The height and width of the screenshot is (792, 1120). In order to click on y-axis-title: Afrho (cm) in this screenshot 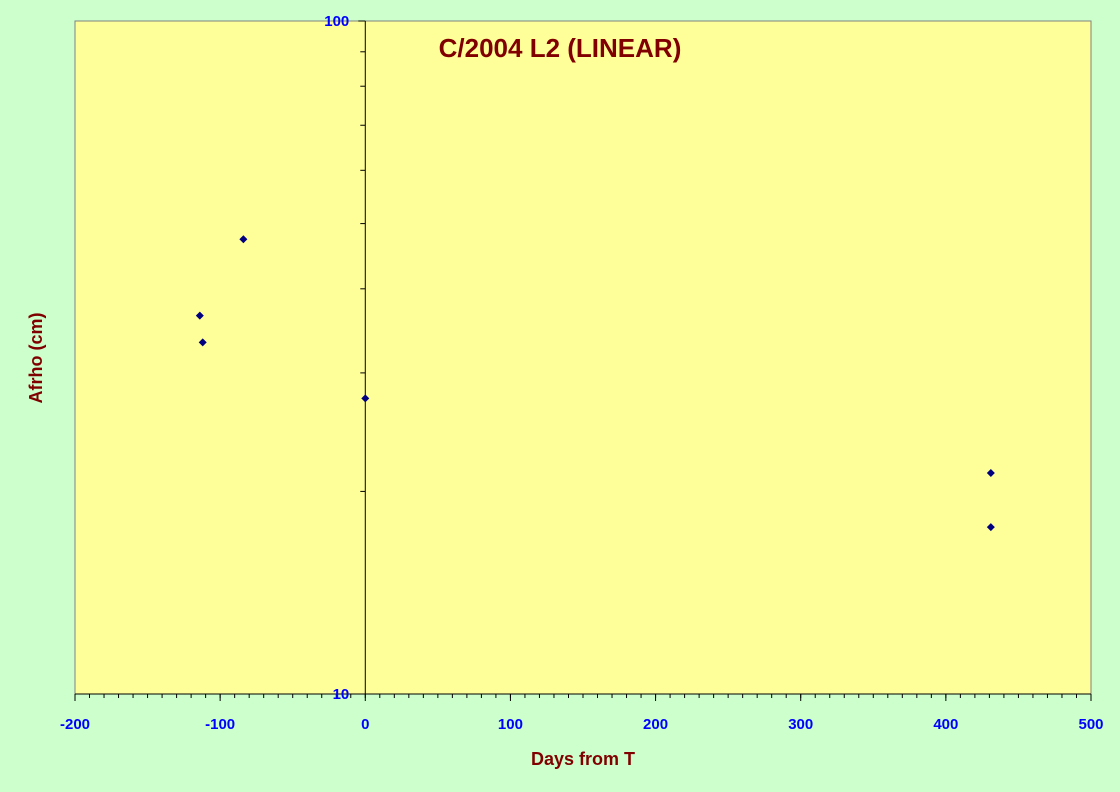, I will do `click(36, 358)`.